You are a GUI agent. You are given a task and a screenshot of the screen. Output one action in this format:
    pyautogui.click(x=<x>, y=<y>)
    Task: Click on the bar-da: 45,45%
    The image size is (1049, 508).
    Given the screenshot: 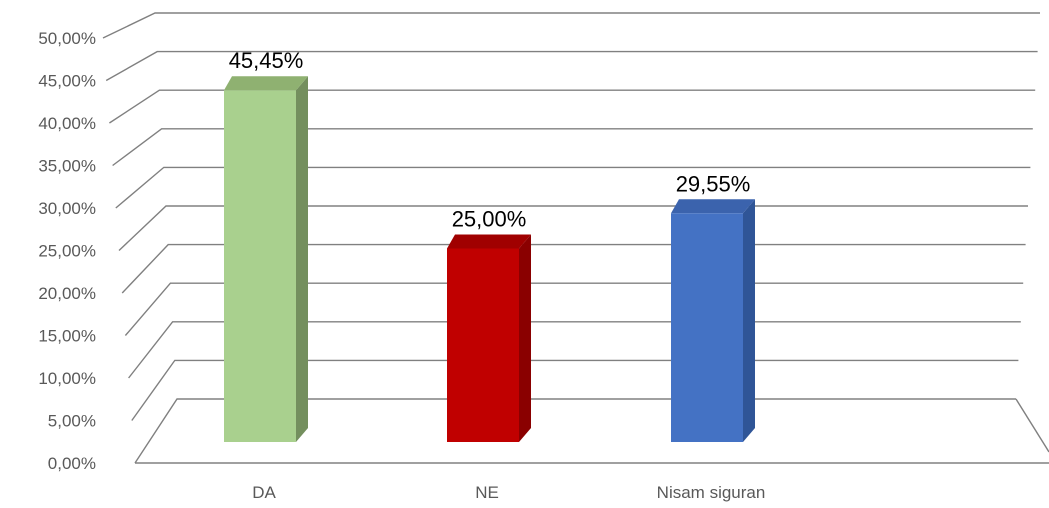 What is the action you would take?
    pyautogui.click(x=266, y=245)
    